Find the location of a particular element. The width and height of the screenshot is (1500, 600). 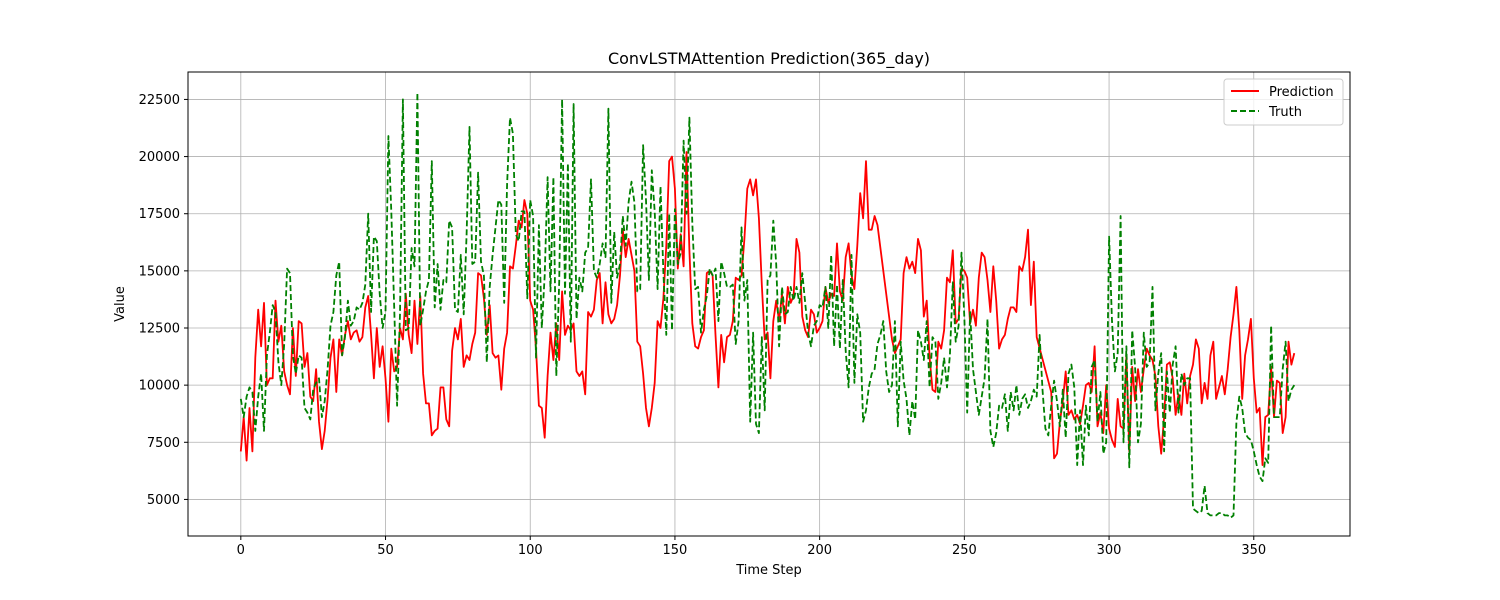

y-tick-label: 12500 is located at coordinates (159, 329).